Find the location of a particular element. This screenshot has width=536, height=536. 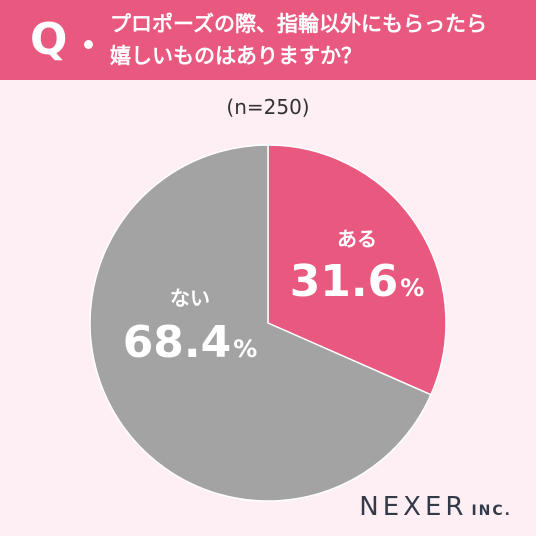

q-dot-icon is located at coordinates (88, 44).